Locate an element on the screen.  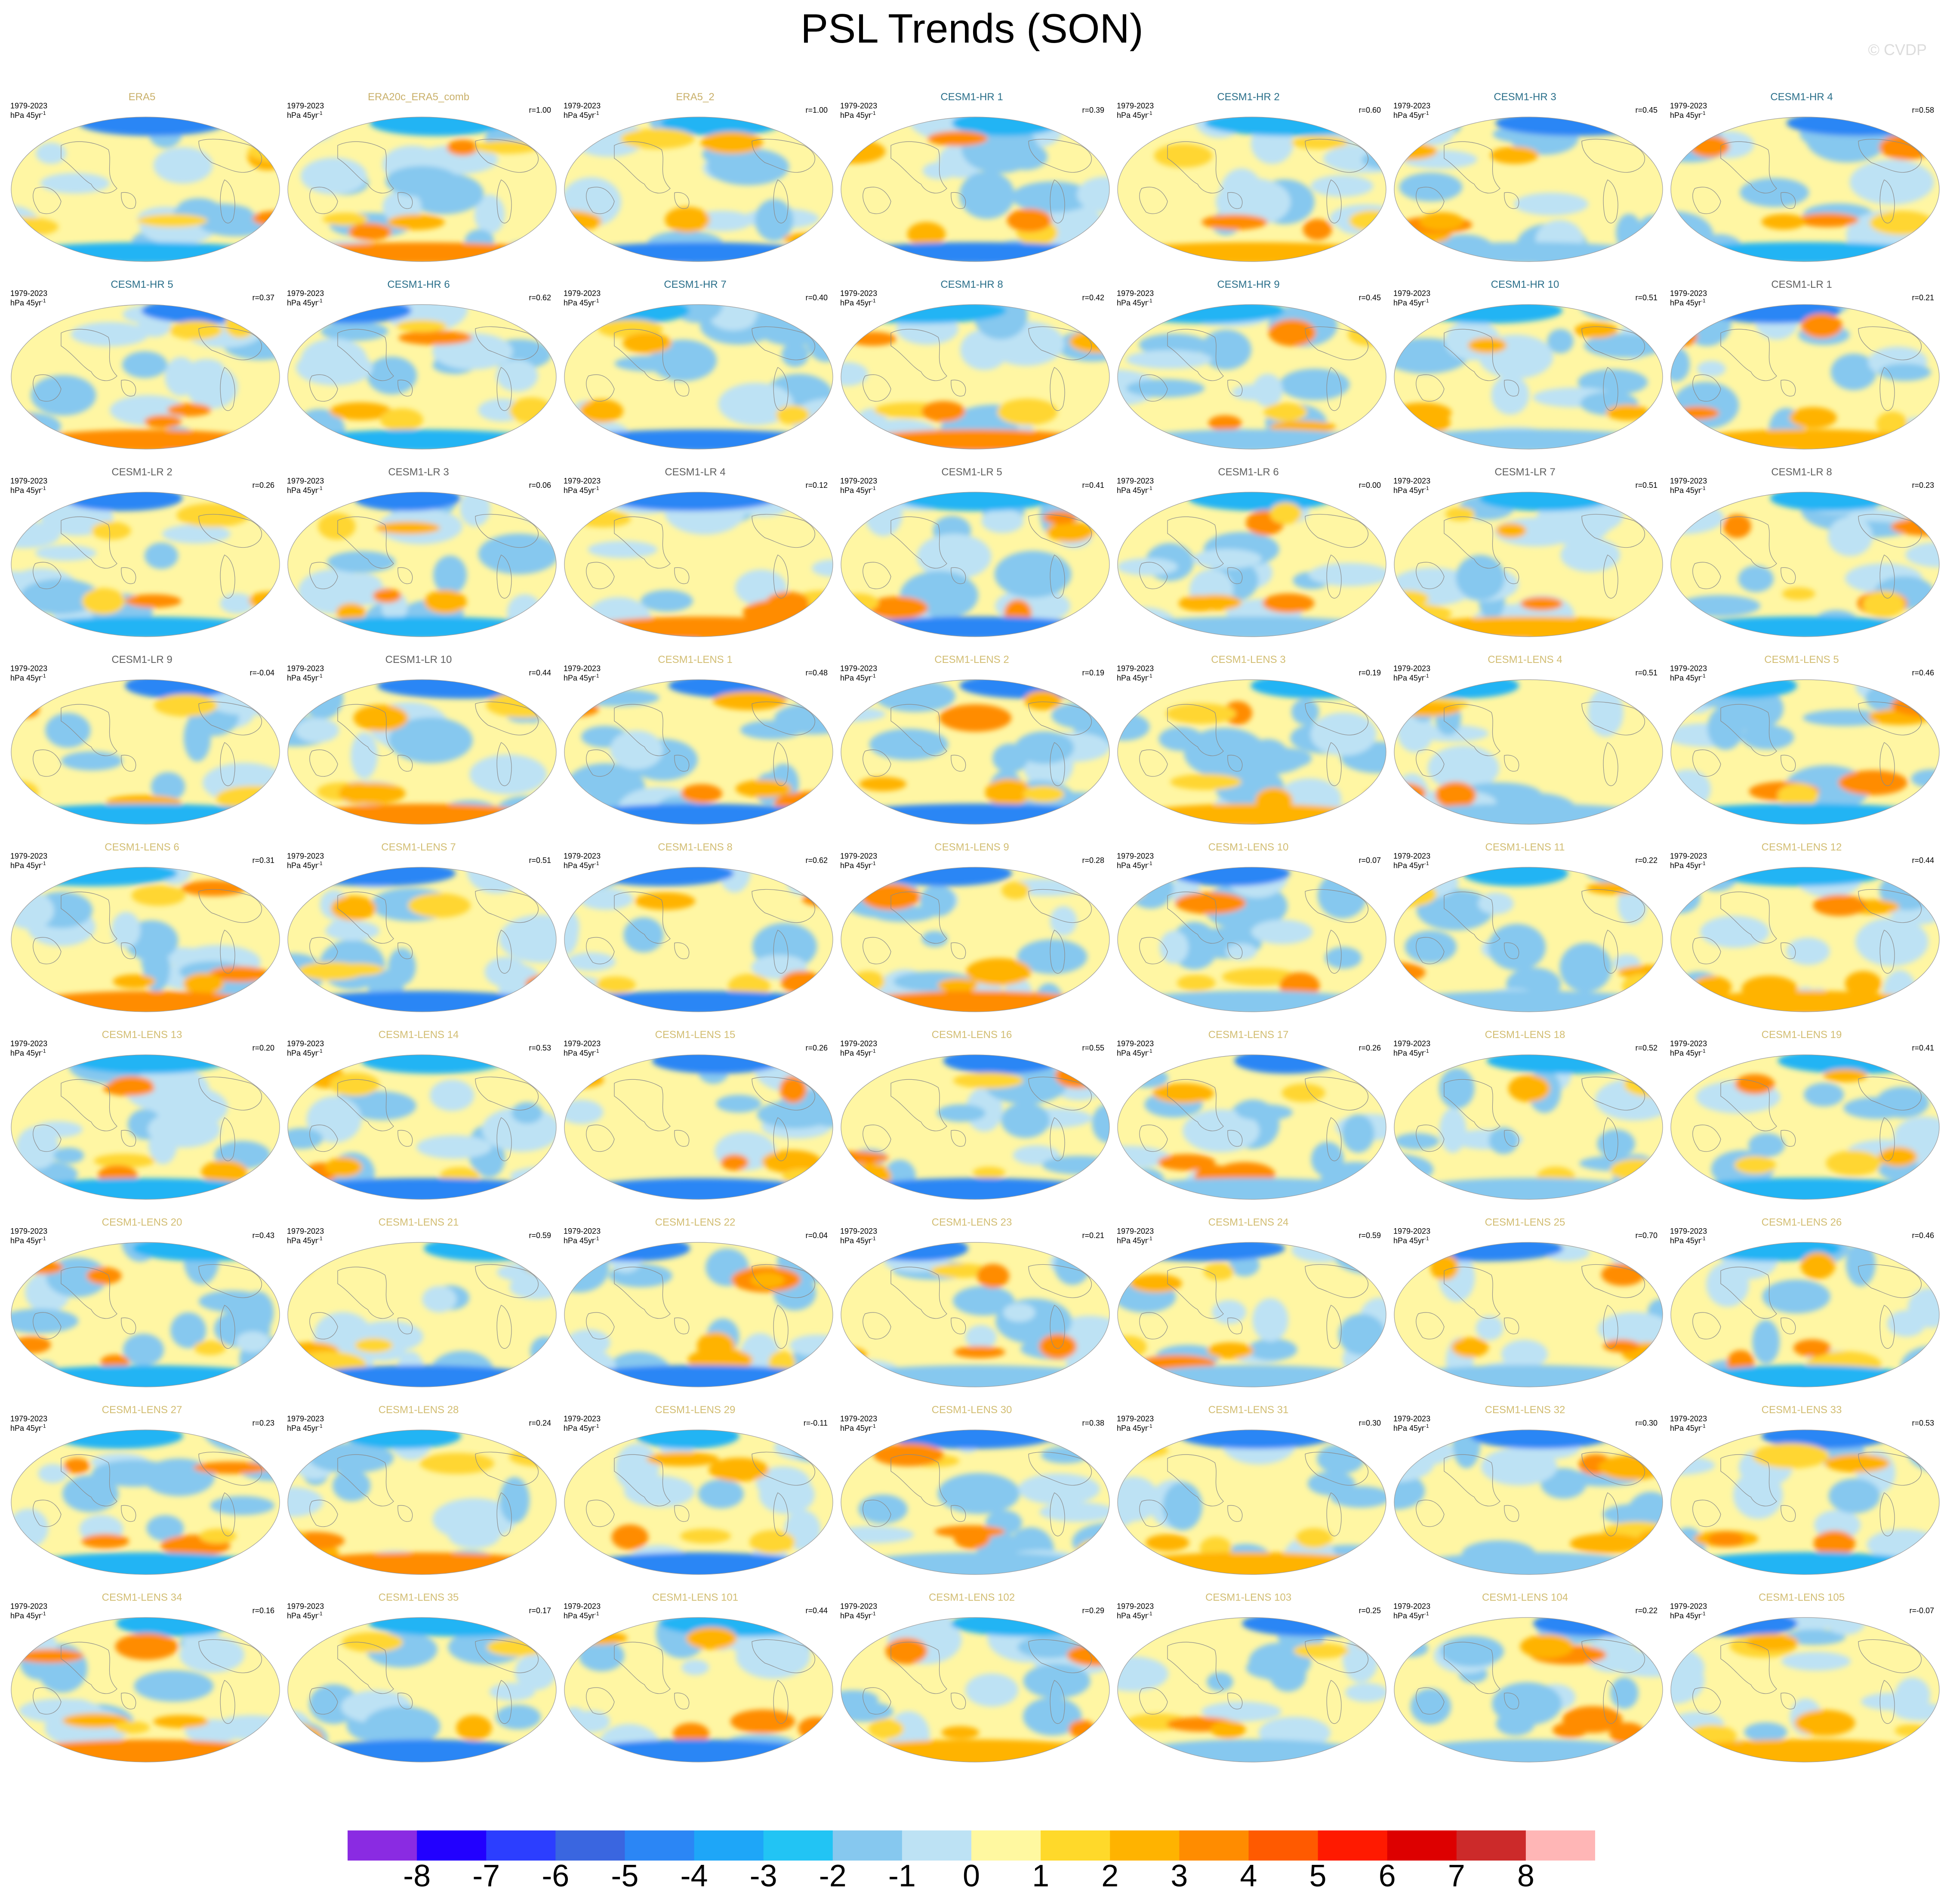
map-panel: ERA5_2 1979-2023 hPa 45yr-1 r=1.00 is located at coordinates (695, 181).